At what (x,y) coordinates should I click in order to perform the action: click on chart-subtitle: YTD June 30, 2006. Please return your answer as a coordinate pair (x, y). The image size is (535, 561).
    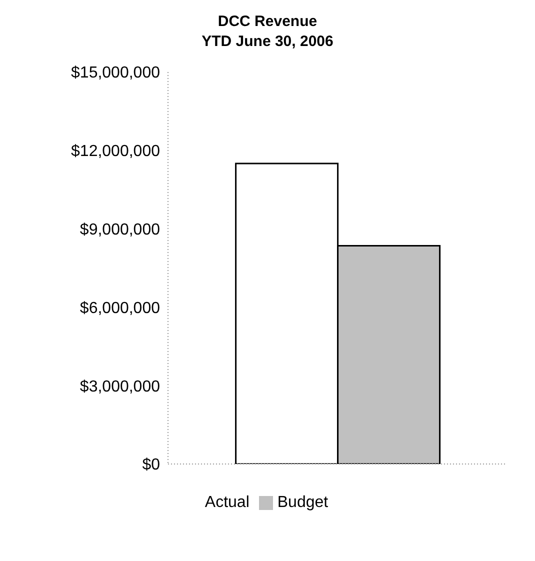
    Looking at the image, I should click on (267, 42).